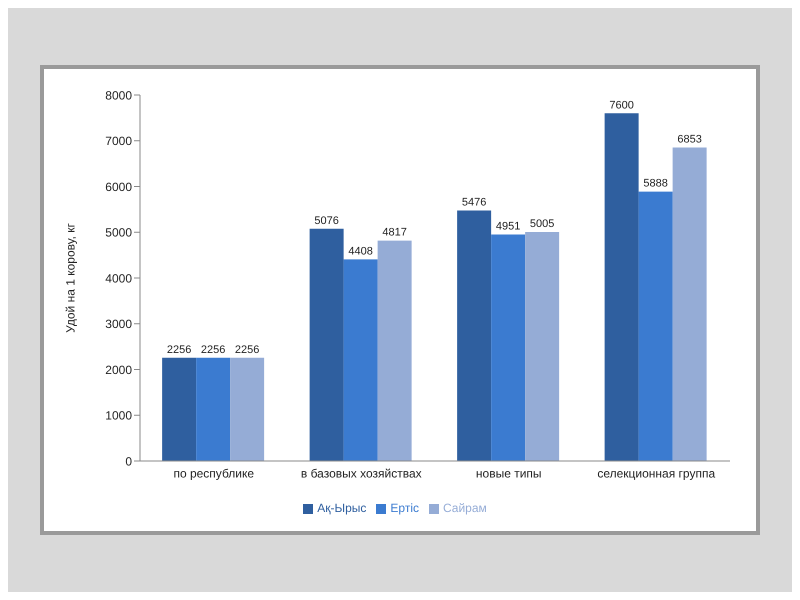 This screenshot has height=600, width=800. I want to click on y-tick-label: 5000, so click(118, 233).